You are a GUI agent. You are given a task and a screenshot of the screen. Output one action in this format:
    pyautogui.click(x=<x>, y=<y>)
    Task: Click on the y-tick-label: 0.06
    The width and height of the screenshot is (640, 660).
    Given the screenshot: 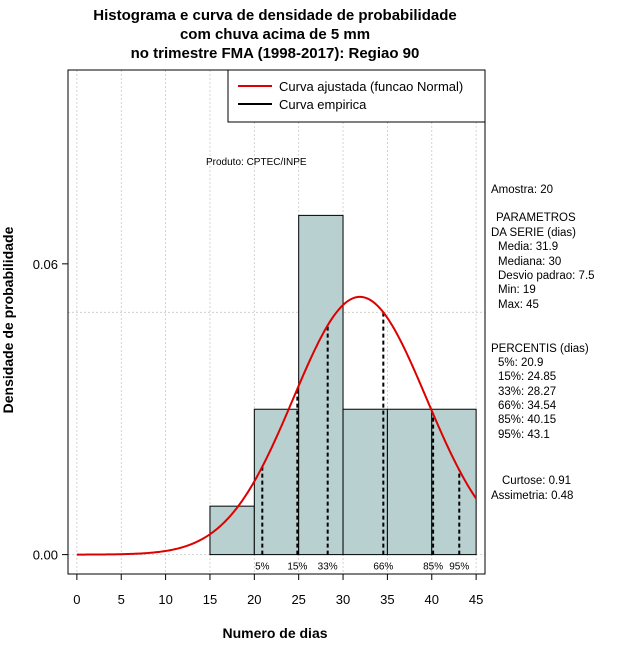 What is the action you would take?
    pyautogui.click(x=45, y=264)
    